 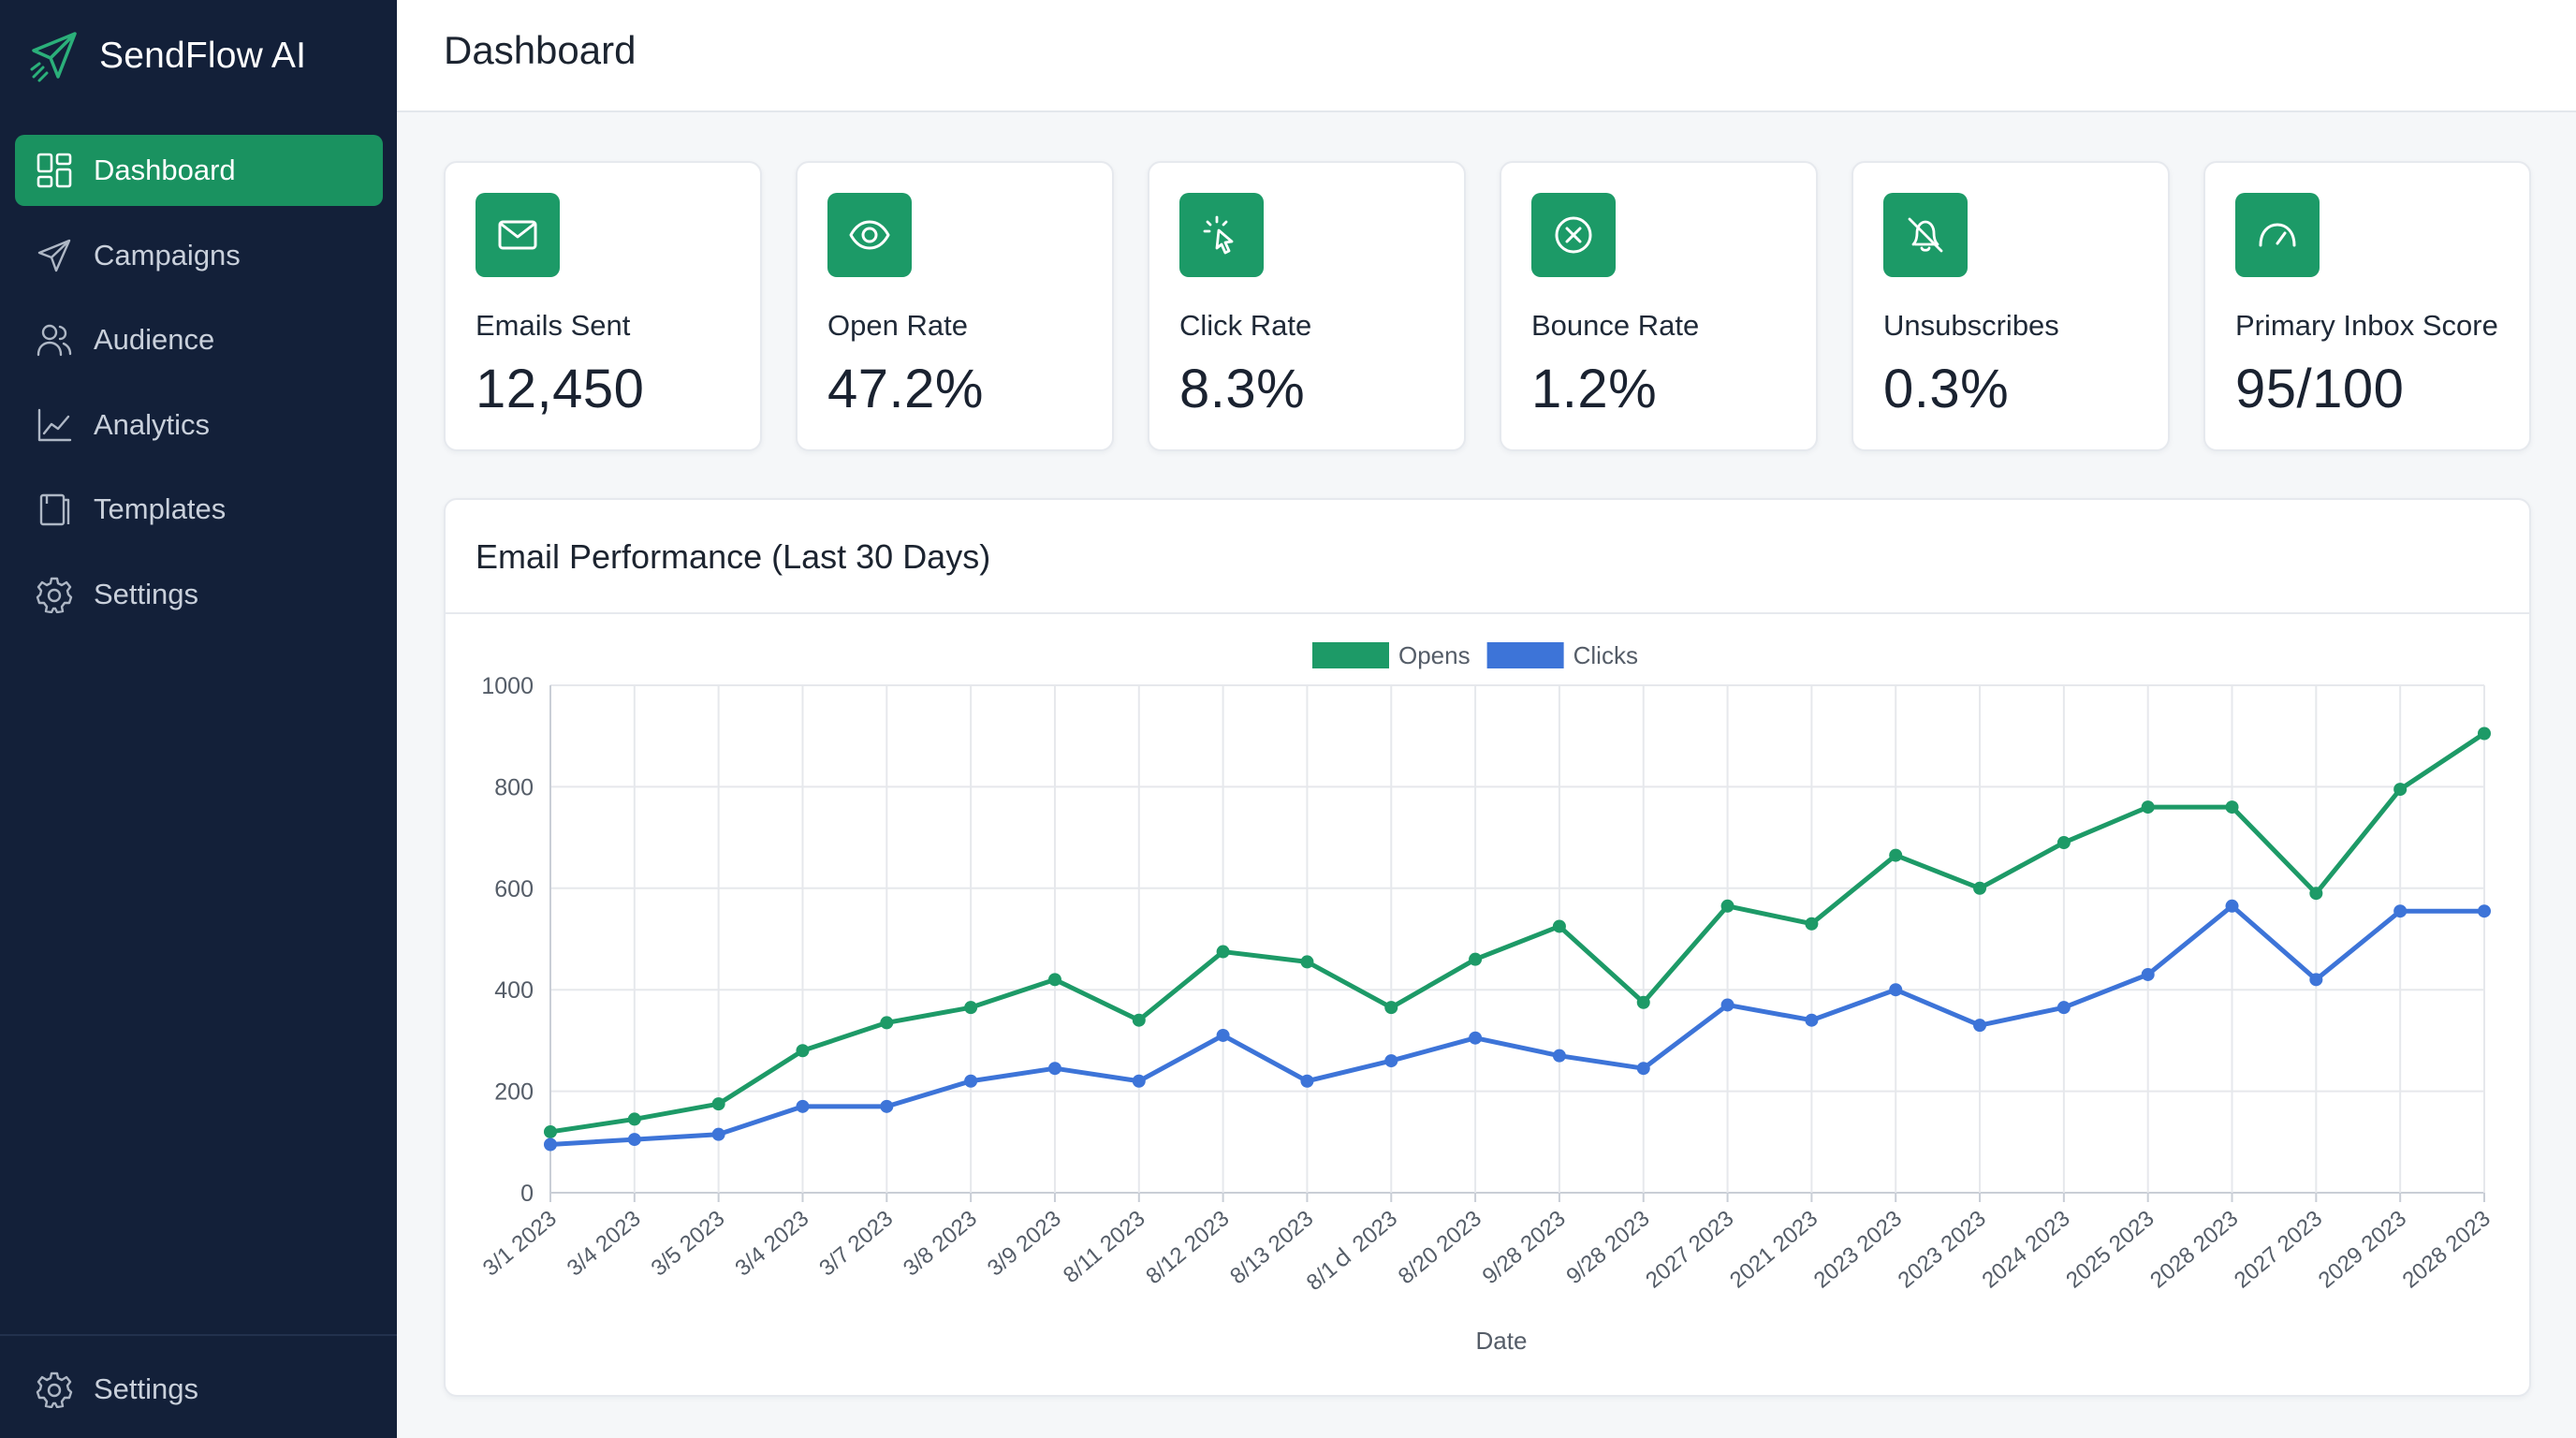 I want to click on stat-label: Unsubscribes, so click(x=1971, y=325).